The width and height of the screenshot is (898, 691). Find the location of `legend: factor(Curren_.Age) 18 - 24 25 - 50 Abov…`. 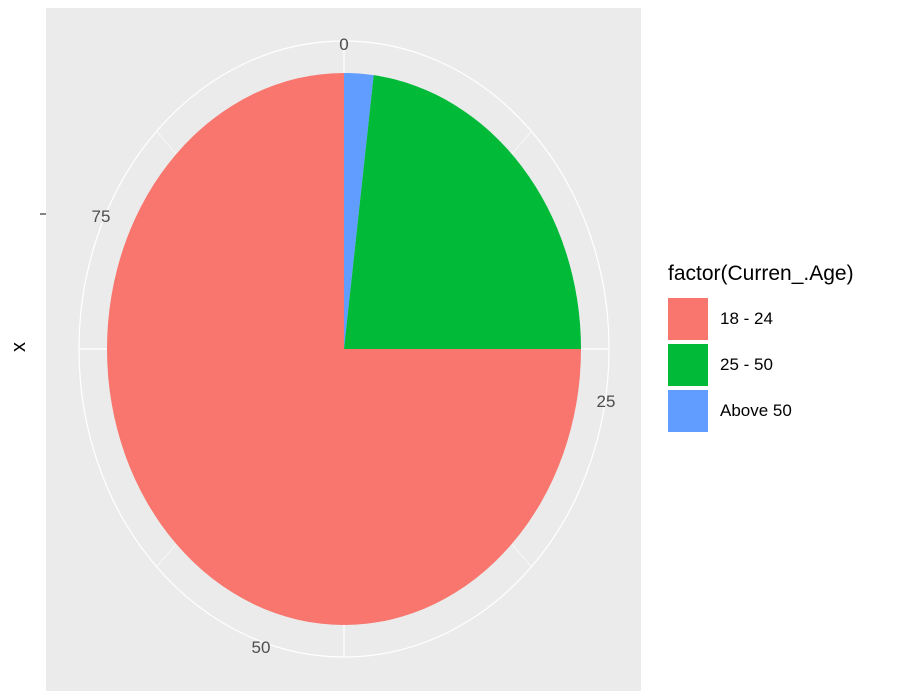

legend: factor(Curren_.Age) 18 - 24 25 - 50 Abov… is located at coordinates (780, 348).